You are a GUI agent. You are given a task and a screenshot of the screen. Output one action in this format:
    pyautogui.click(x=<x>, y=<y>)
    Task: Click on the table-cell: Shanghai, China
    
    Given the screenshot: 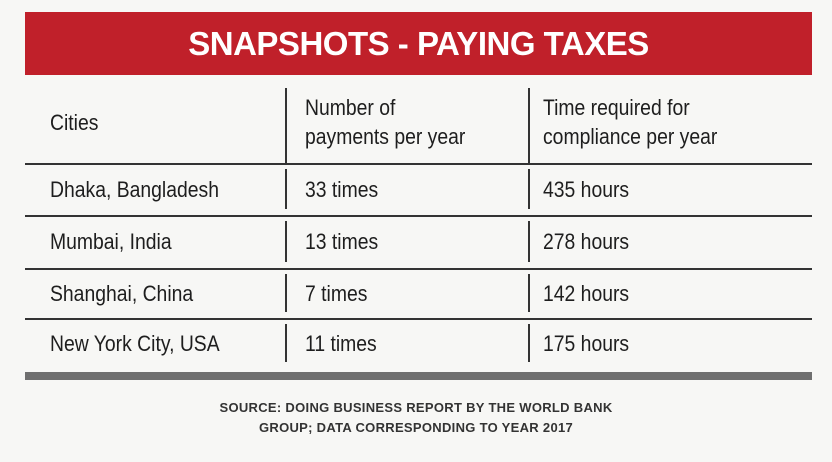 What is the action you would take?
    pyautogui.click(x=122, y=293)
    